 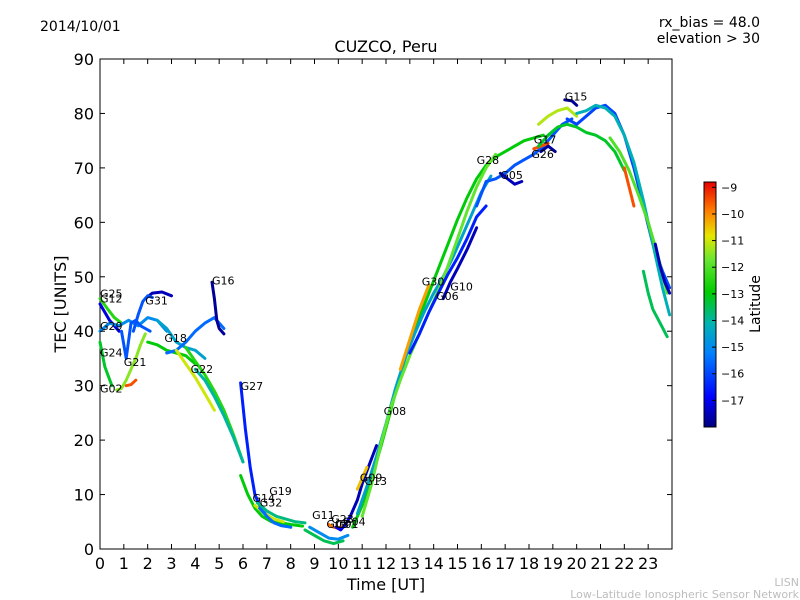 I want to click on sat-label-g10: G10, so click(x=461, y=286).